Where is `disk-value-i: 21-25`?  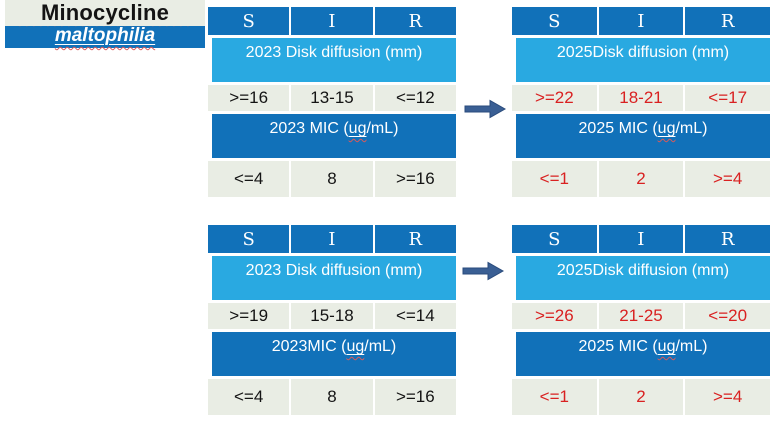 disk-value-i: 21-25 is located at coordinates (641, 316).